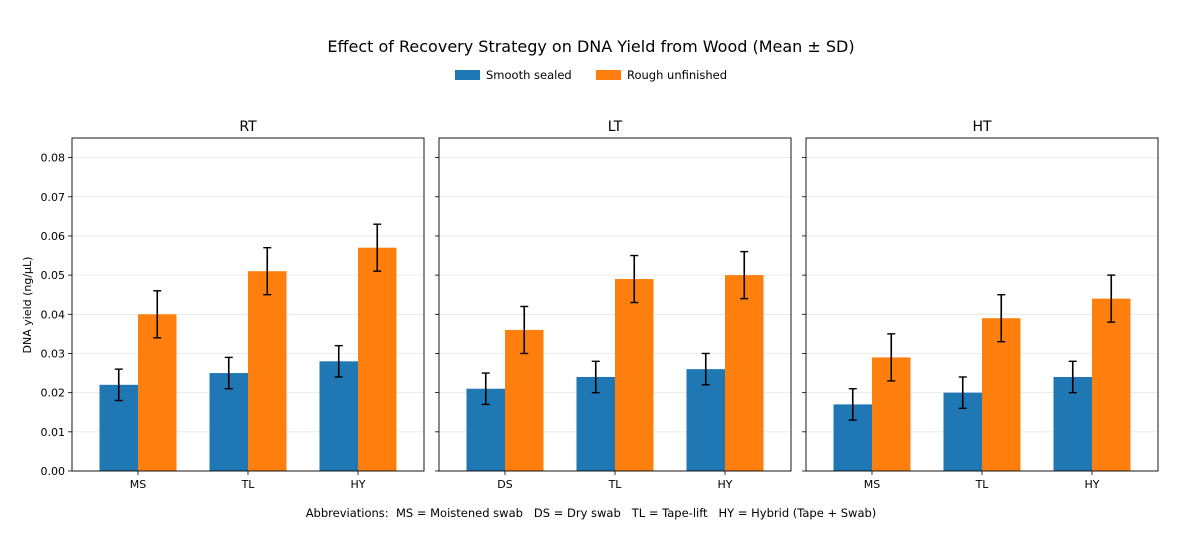 The height and width of the screenshot is (542, 1182). I want to click on y-tick-label: 0.00, so click(53, 471).